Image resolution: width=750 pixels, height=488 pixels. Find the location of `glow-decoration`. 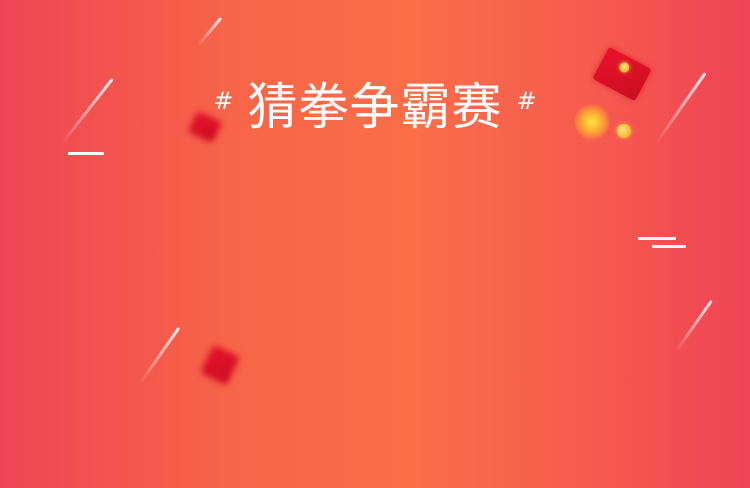

glow-decoration is located at coordinates (592, 122).